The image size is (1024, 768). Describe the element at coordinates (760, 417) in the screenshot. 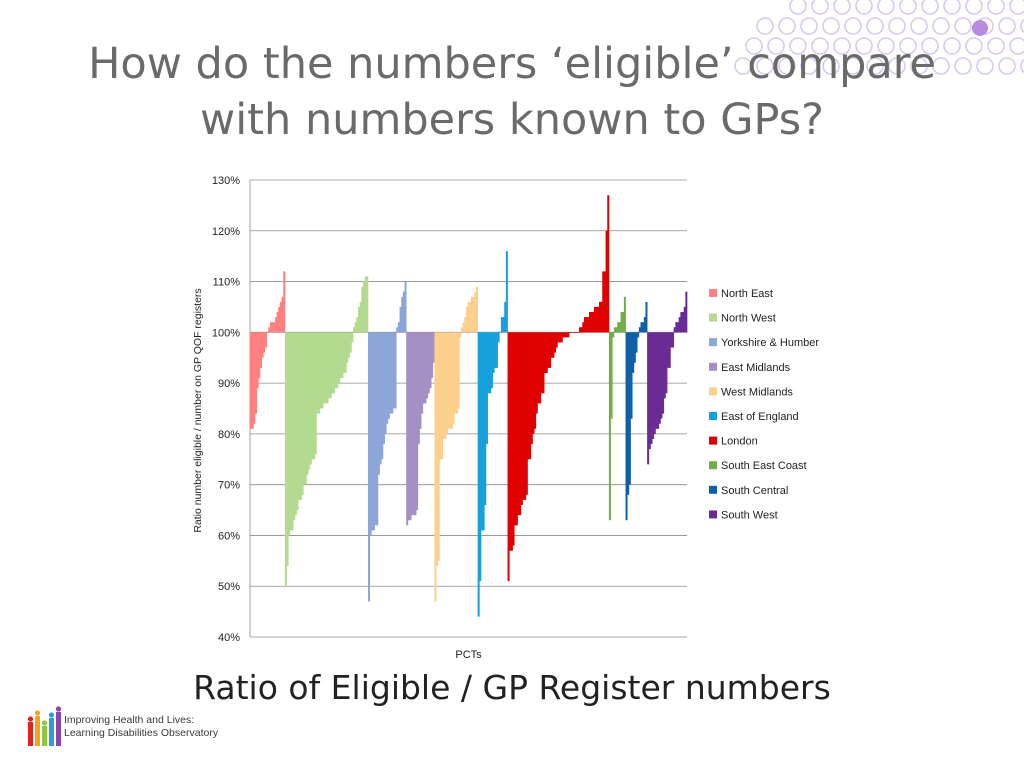

I see `legend-label: East of England` at that location.